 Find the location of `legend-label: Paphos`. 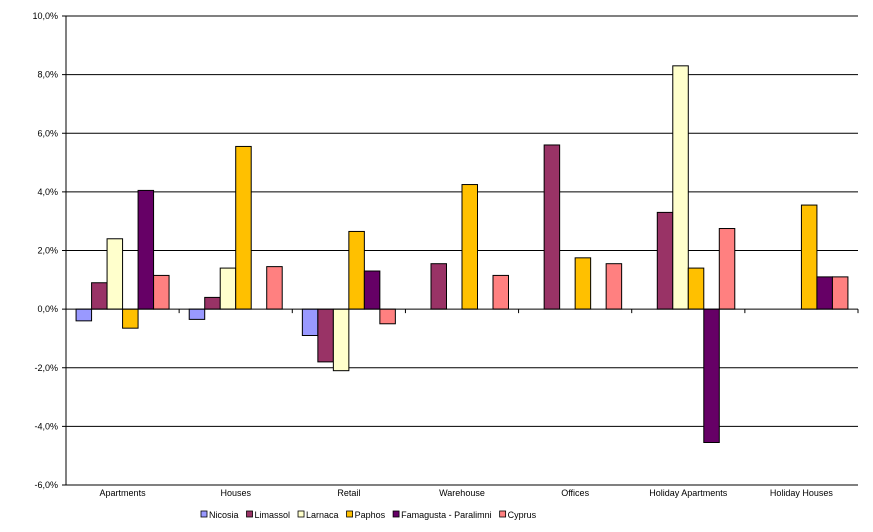

legend-label: Paphos is located at coordinates (370, 515).